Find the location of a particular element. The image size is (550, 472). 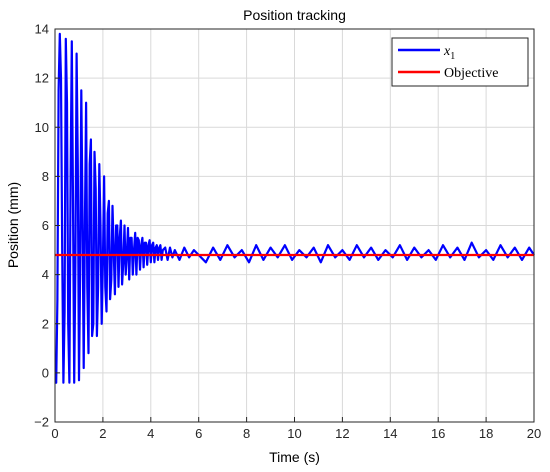

y-tick-label: 8 is located at coordinates (45, 176).